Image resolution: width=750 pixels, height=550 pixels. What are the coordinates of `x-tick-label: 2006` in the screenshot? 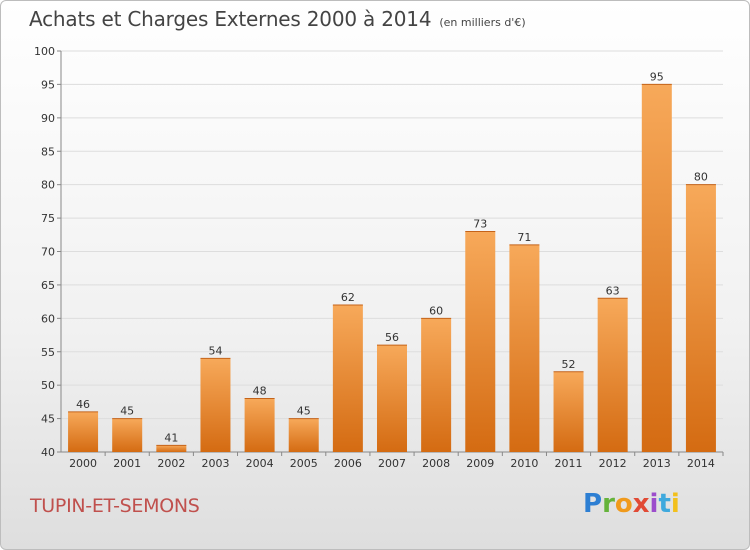 It's located at (348, 463).